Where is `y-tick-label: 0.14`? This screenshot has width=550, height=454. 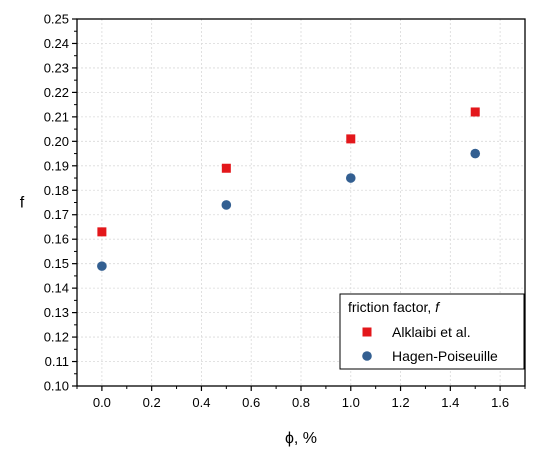 y-tick-label: 0.14 is located at coordinates (56, 288).